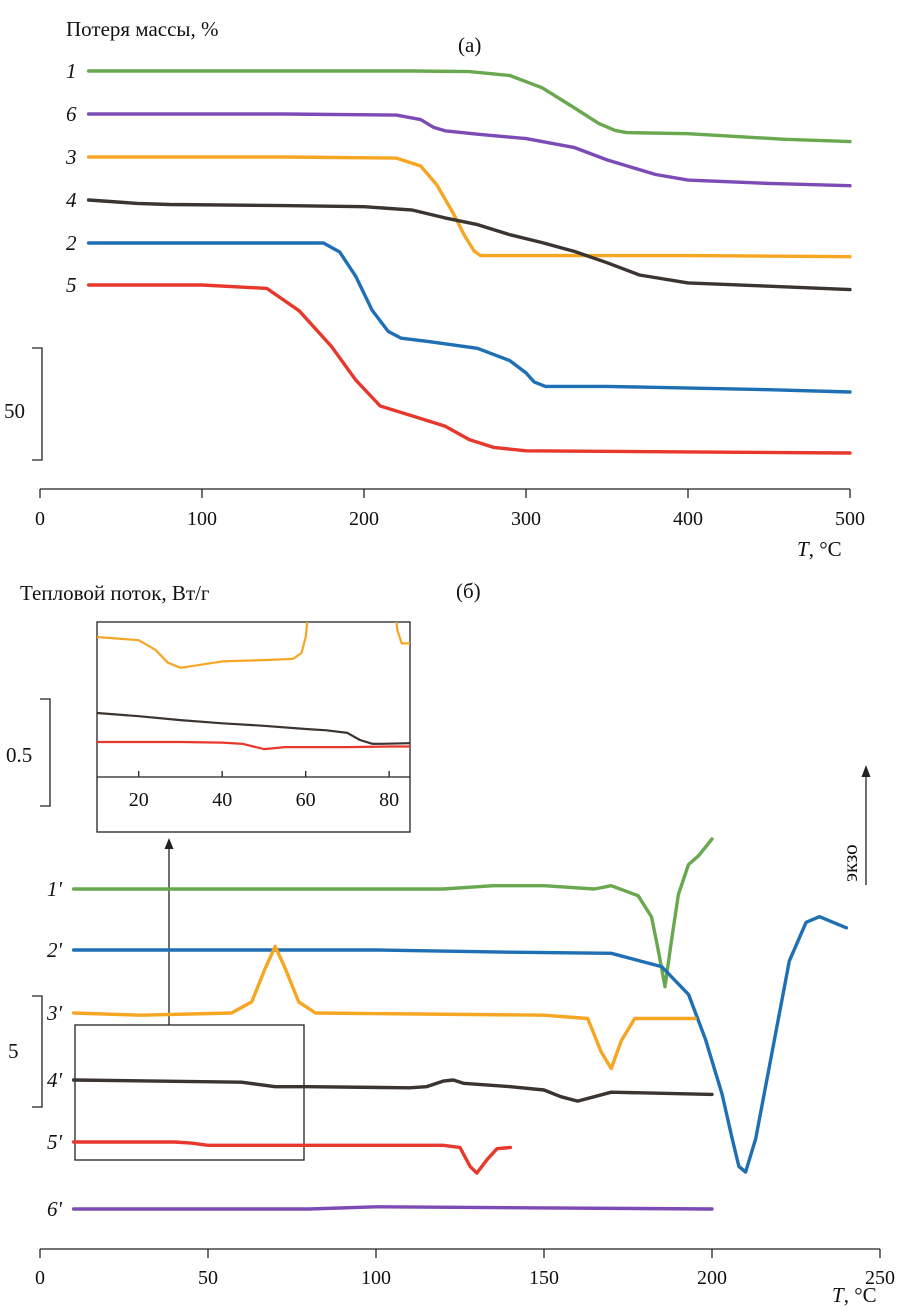  What do you see at coordinates (376, 1278) in the screenshot?
I see `panel-b-x-tick-label: 100` at bounding box center [376, 1278].